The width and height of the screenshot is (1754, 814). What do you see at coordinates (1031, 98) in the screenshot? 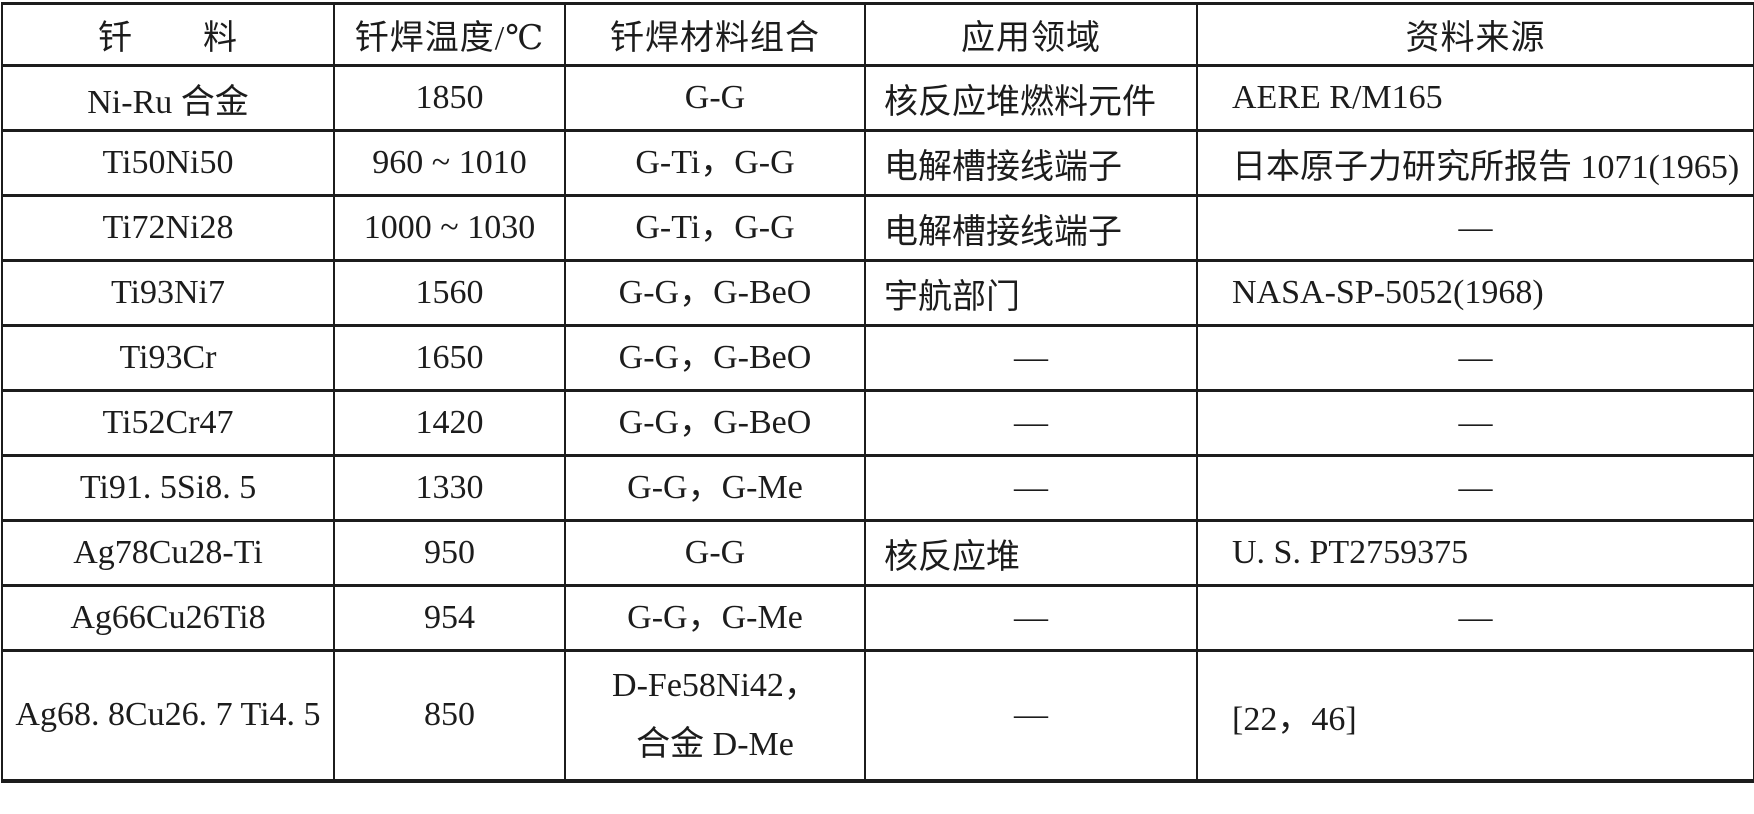
I see `cell-application-field: 核反应堆燃料元件` at bounding box center [1031, 98].